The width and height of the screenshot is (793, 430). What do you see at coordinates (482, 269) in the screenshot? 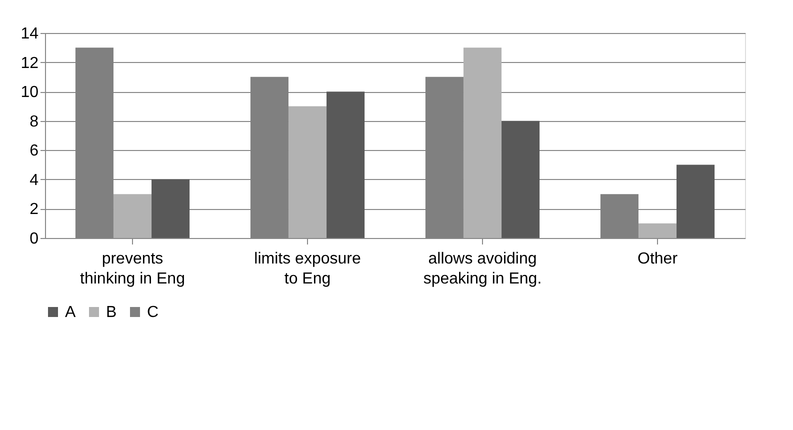
I see `x-tick-label: allows avoiding speaking in Eng.` at bounding box center [482, 269].